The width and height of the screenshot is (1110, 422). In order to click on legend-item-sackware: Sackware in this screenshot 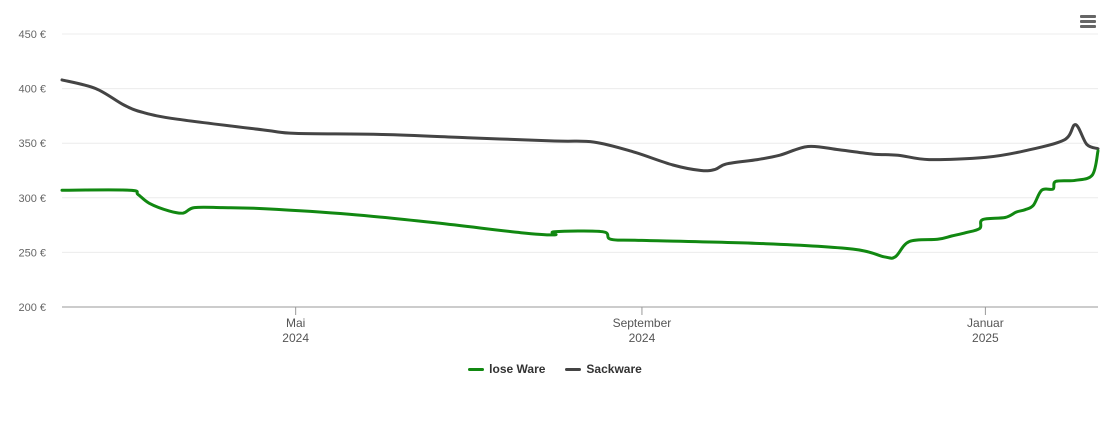, I will do `click(603, 369)`.